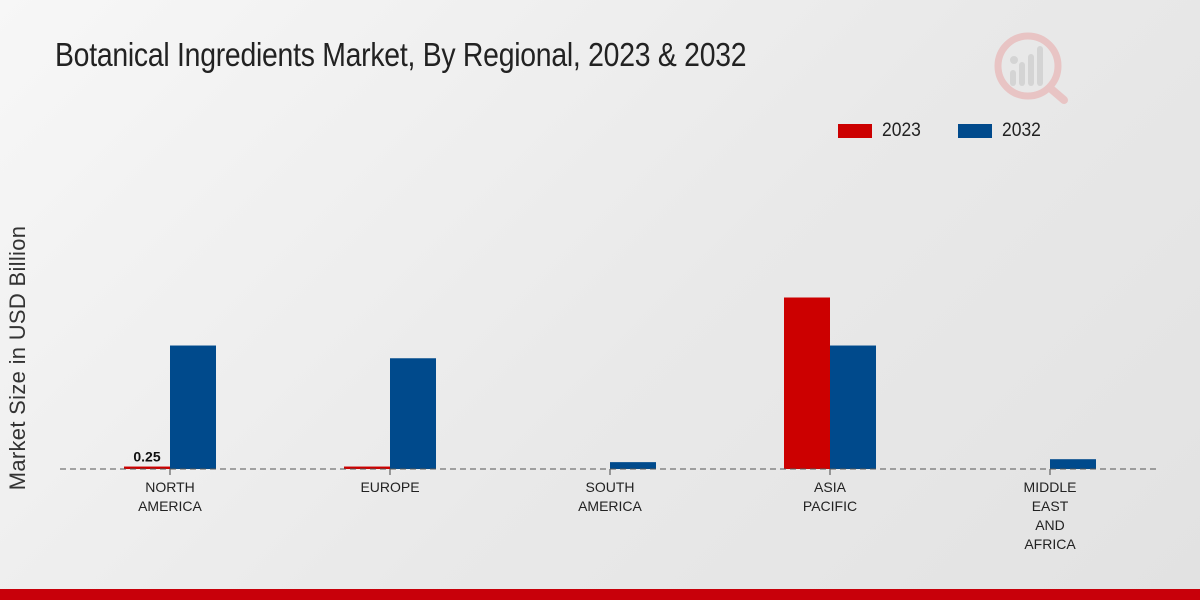  I want to click on x-tick-label-south-america: SOUTH AMERICA, so click(610, 496).